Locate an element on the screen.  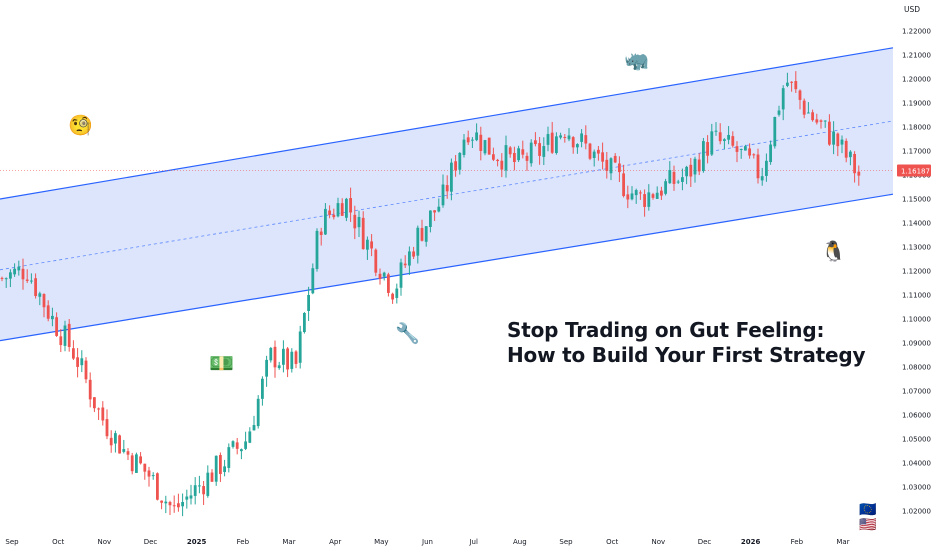
eu-flag-icon: 🇪🇺 is located at coordinates (868, 510).